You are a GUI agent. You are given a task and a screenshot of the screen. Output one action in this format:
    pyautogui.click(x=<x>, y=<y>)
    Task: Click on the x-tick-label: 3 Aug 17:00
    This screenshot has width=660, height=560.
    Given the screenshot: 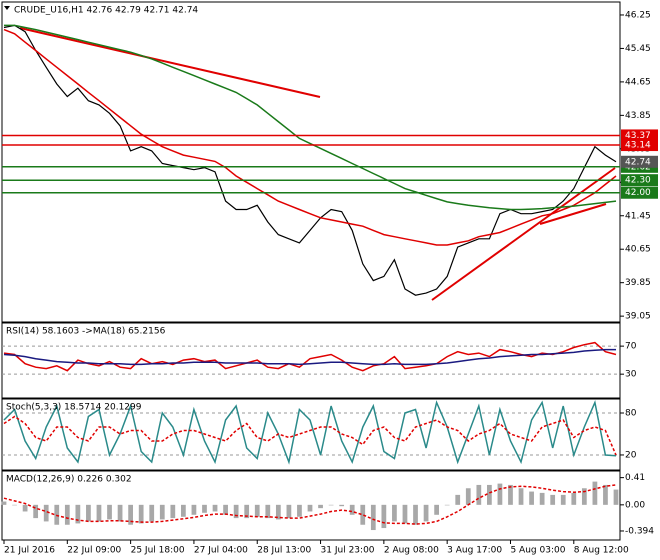 What is the action you would take?
    pyautogui.click(x=474, y=551)
    